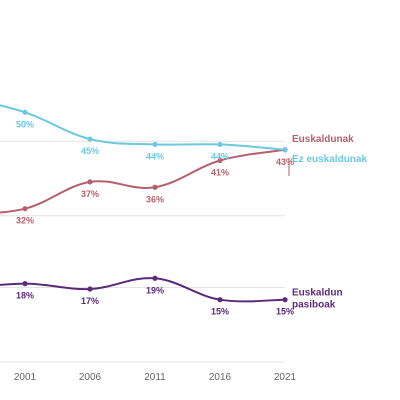 The height and width of the screenshot is (400, 400). What do you see at coordinates (155, 278) in the screenshot?
I see `data-point-euskaldun-pasiboak-2011` at bounding box center [155, 278].